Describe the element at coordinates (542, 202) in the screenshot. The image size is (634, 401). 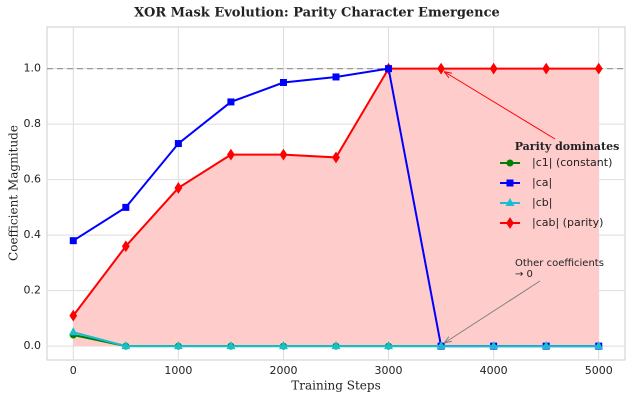
I see `legend-label: |cb|` at that location.